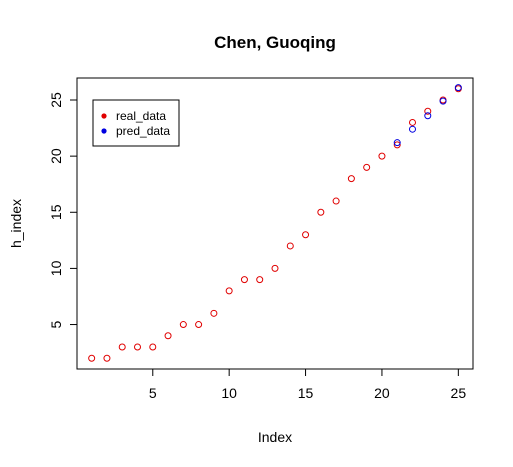  Describe the element at coordinates (56, 324) in the screenshot. I see `y-tick-label: 5` at that location.